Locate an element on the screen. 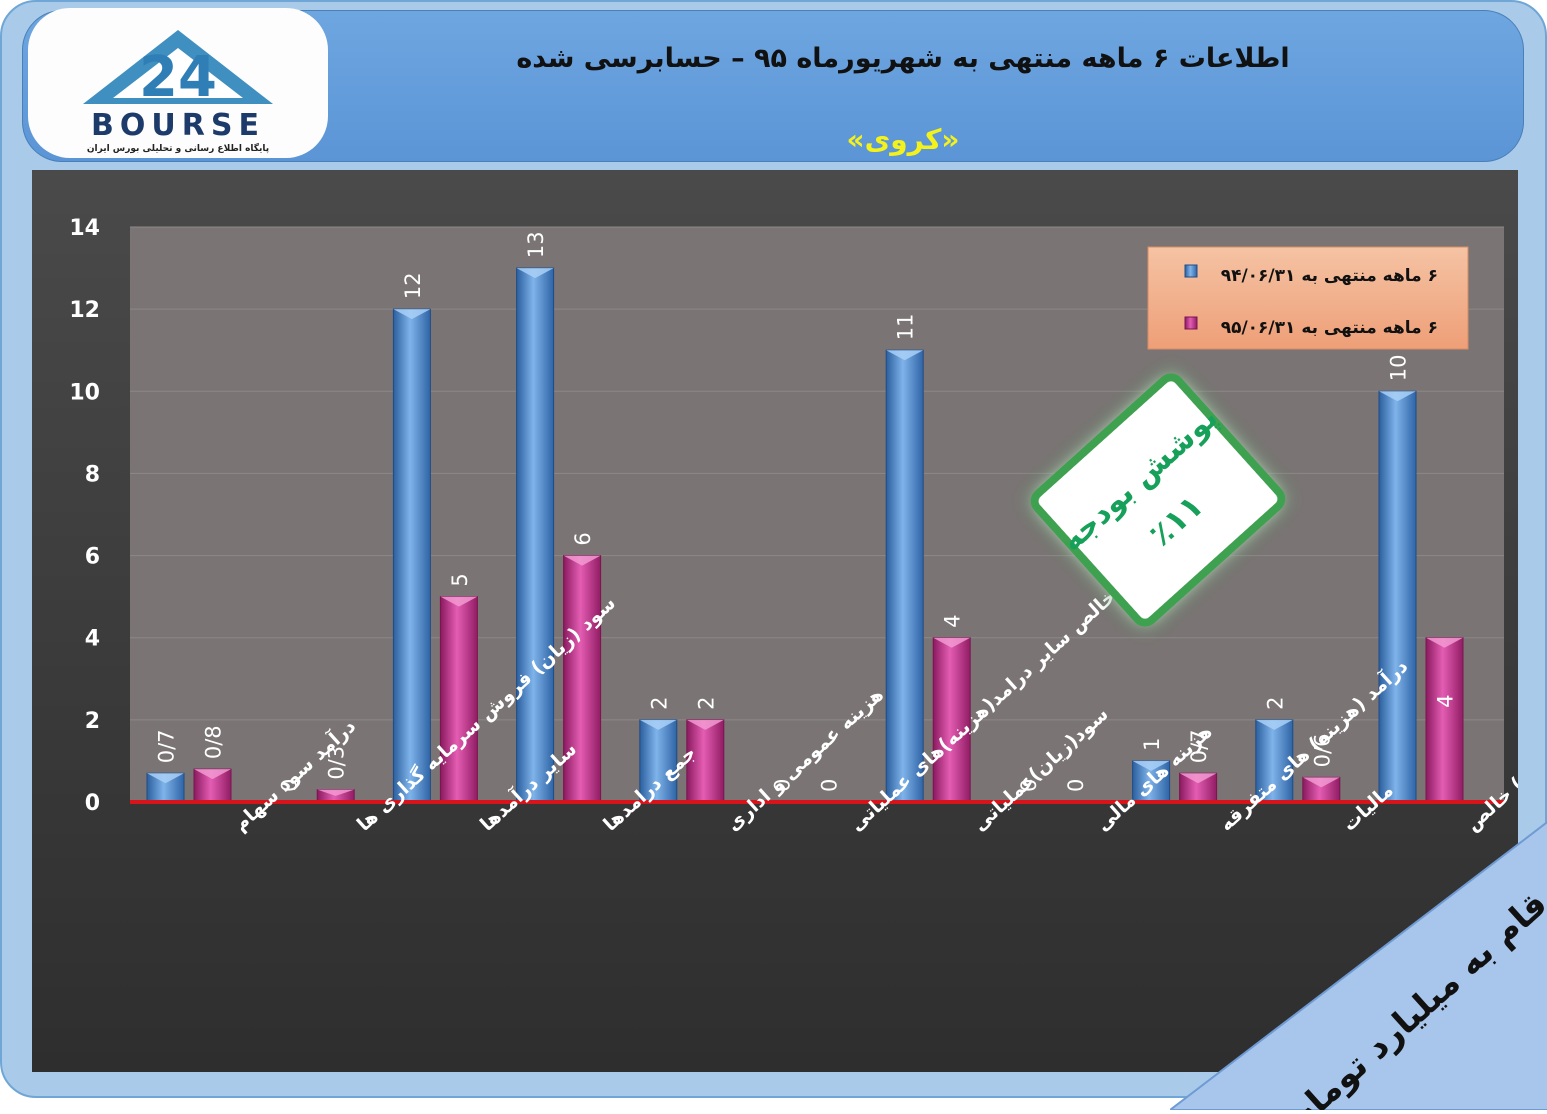 The height and width of the screenshot is (1114, 1547). legend-label-series2: ۶ ماهه منتهی به ۹۵/۰۶/۳۱ is located at coordinates (1329, 328).